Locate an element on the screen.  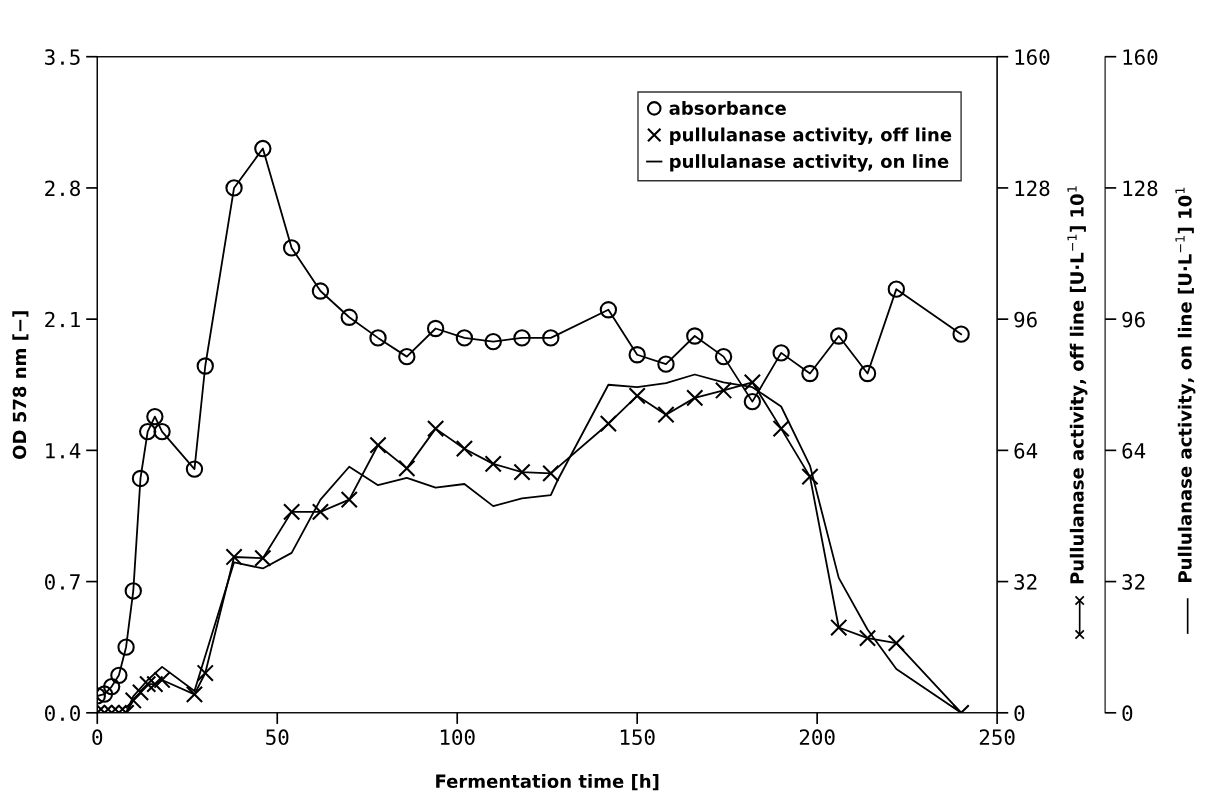
x-tick-label: 200 is located at coordinates (817, 737).